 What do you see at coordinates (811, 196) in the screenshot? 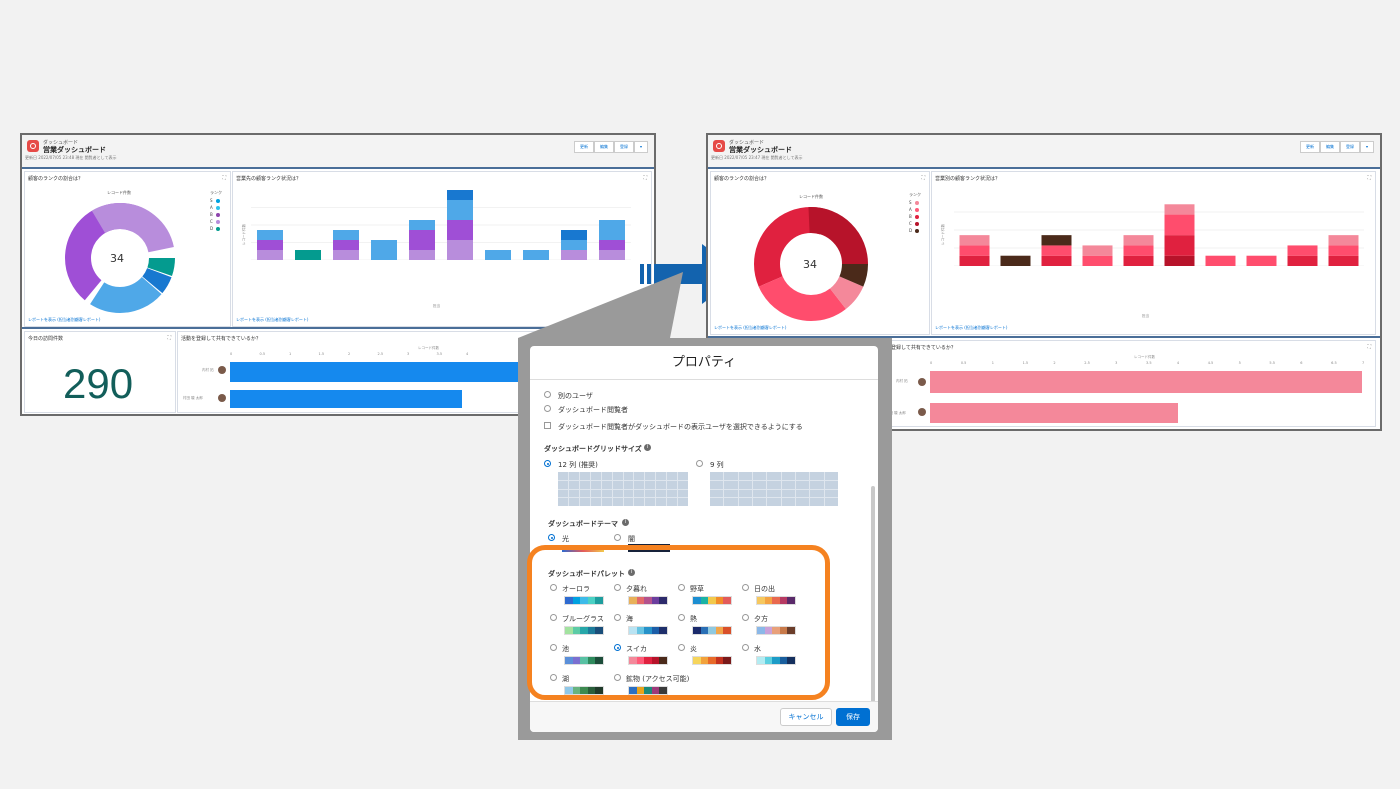
I see `legend-title: レコード件数` at bounding box center [811, 196].